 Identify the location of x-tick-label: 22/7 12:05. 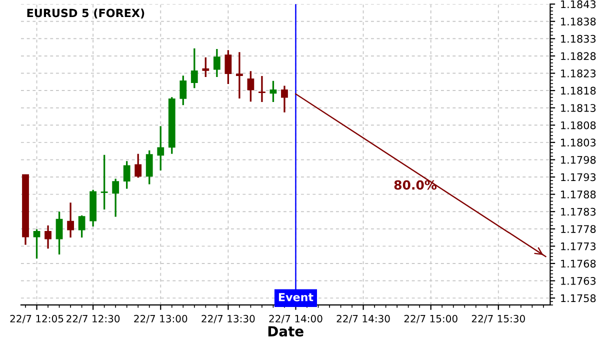
(37, 319).